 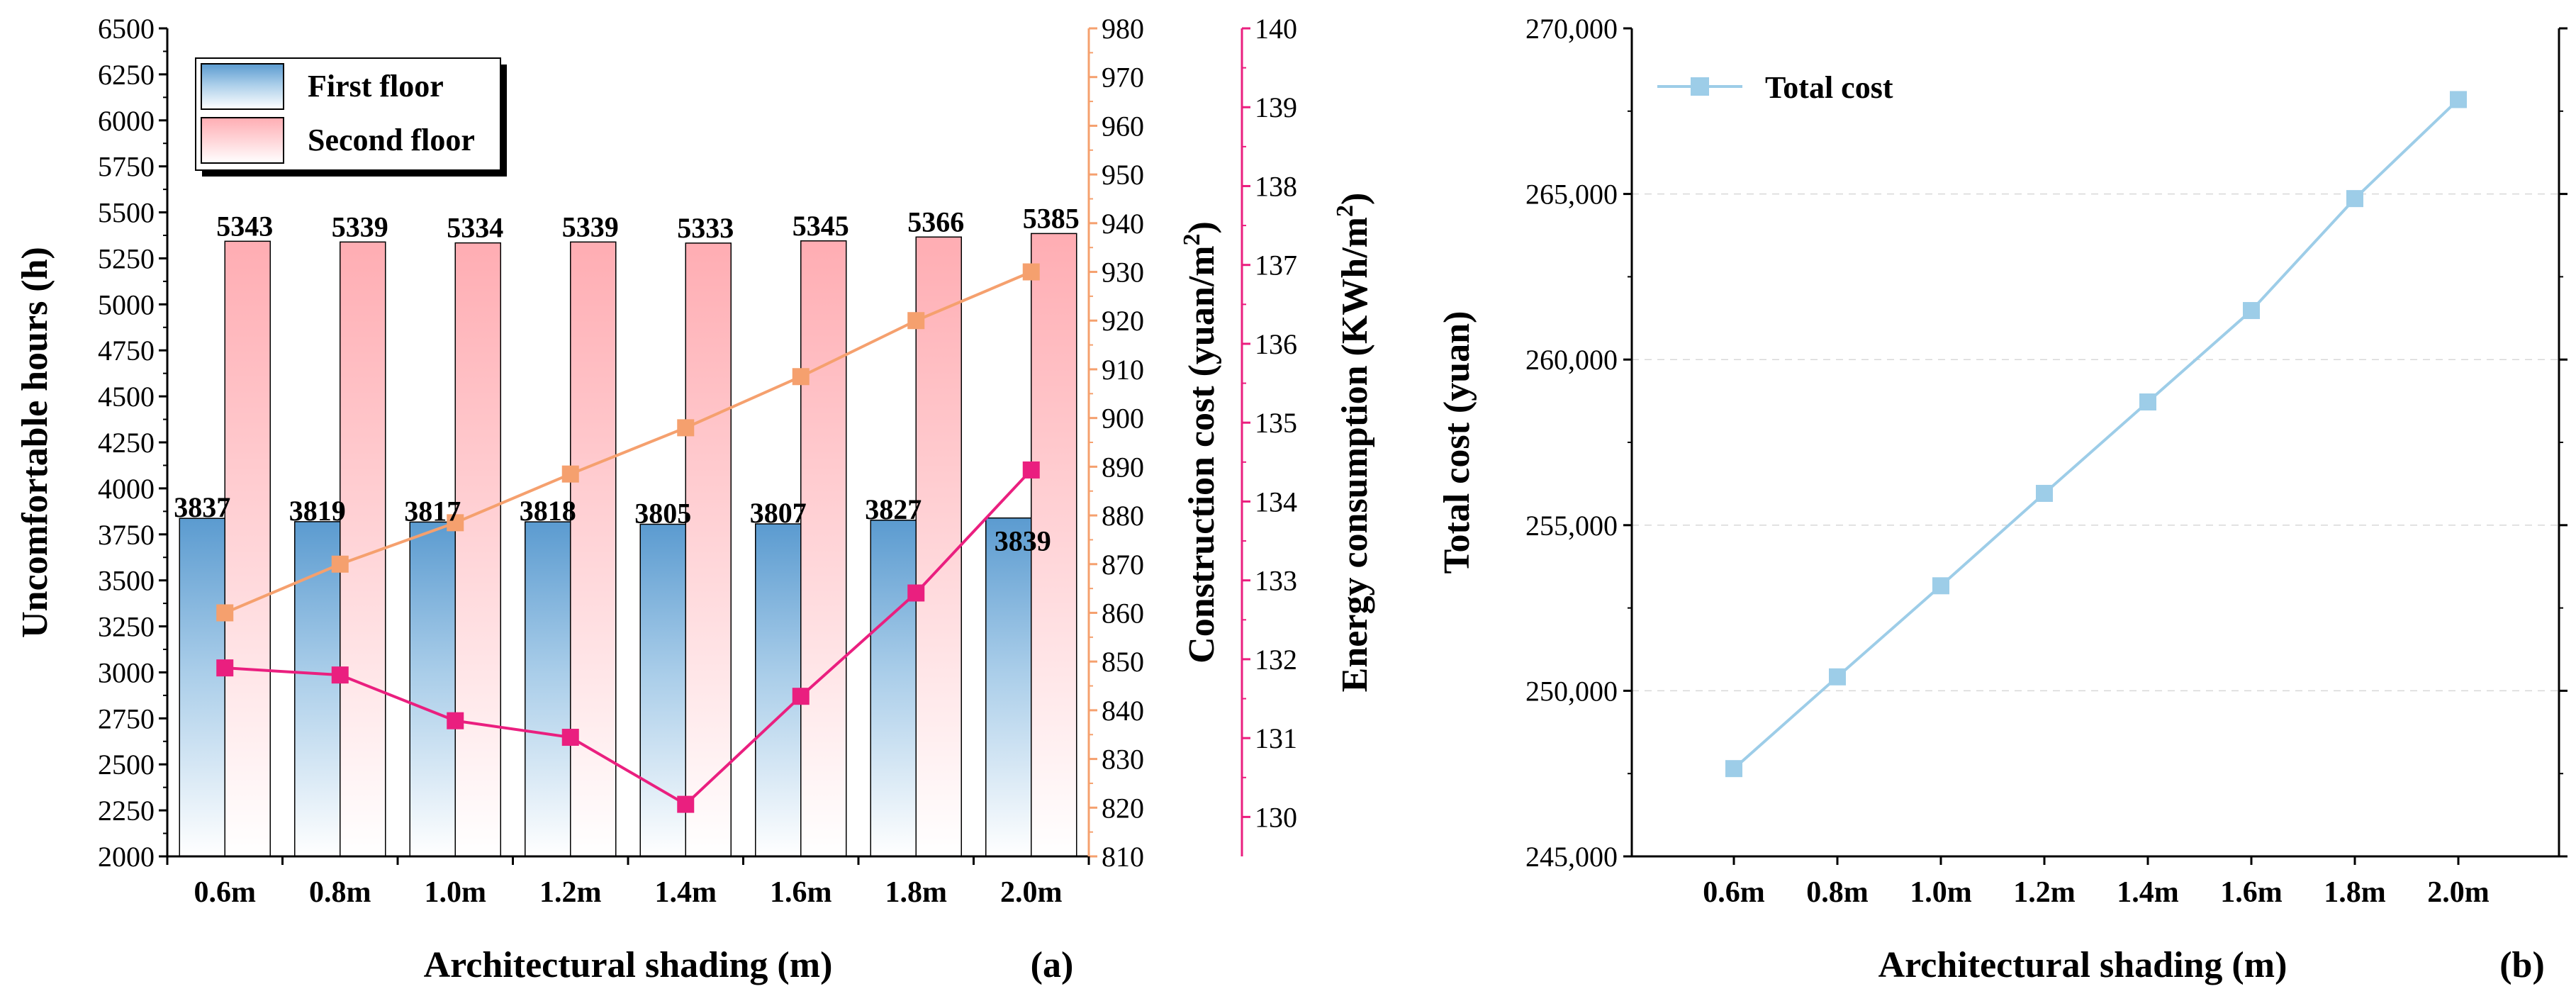 I want to click on left-tick-label-4000: 4000, so click(x=127, y=489).